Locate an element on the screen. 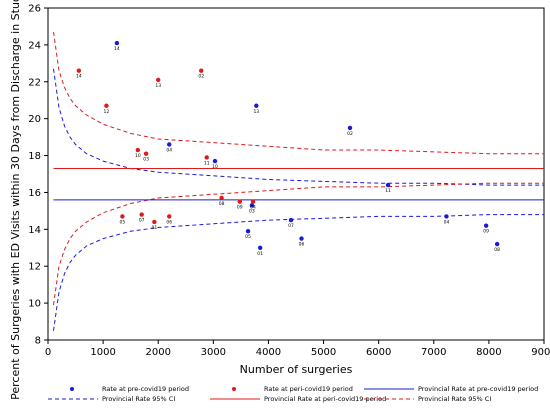 The width and height of the screenshot is (550, 409). x-tick-label: 2000 is located at coordinates (157, 352).